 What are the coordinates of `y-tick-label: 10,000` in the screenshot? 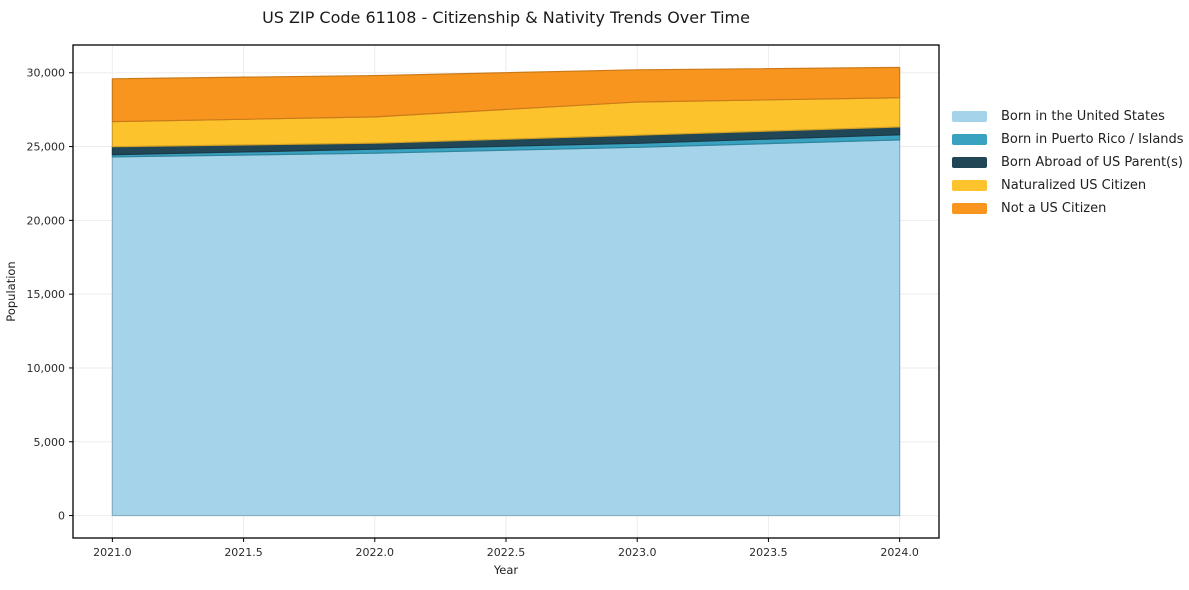 It's located at (46, 368).